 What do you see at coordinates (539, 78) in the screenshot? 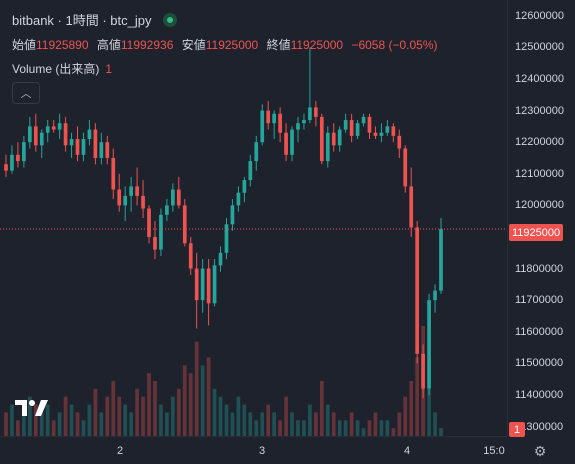
I see `price-tick-label: 12400000` at bounding box center [539, 78].